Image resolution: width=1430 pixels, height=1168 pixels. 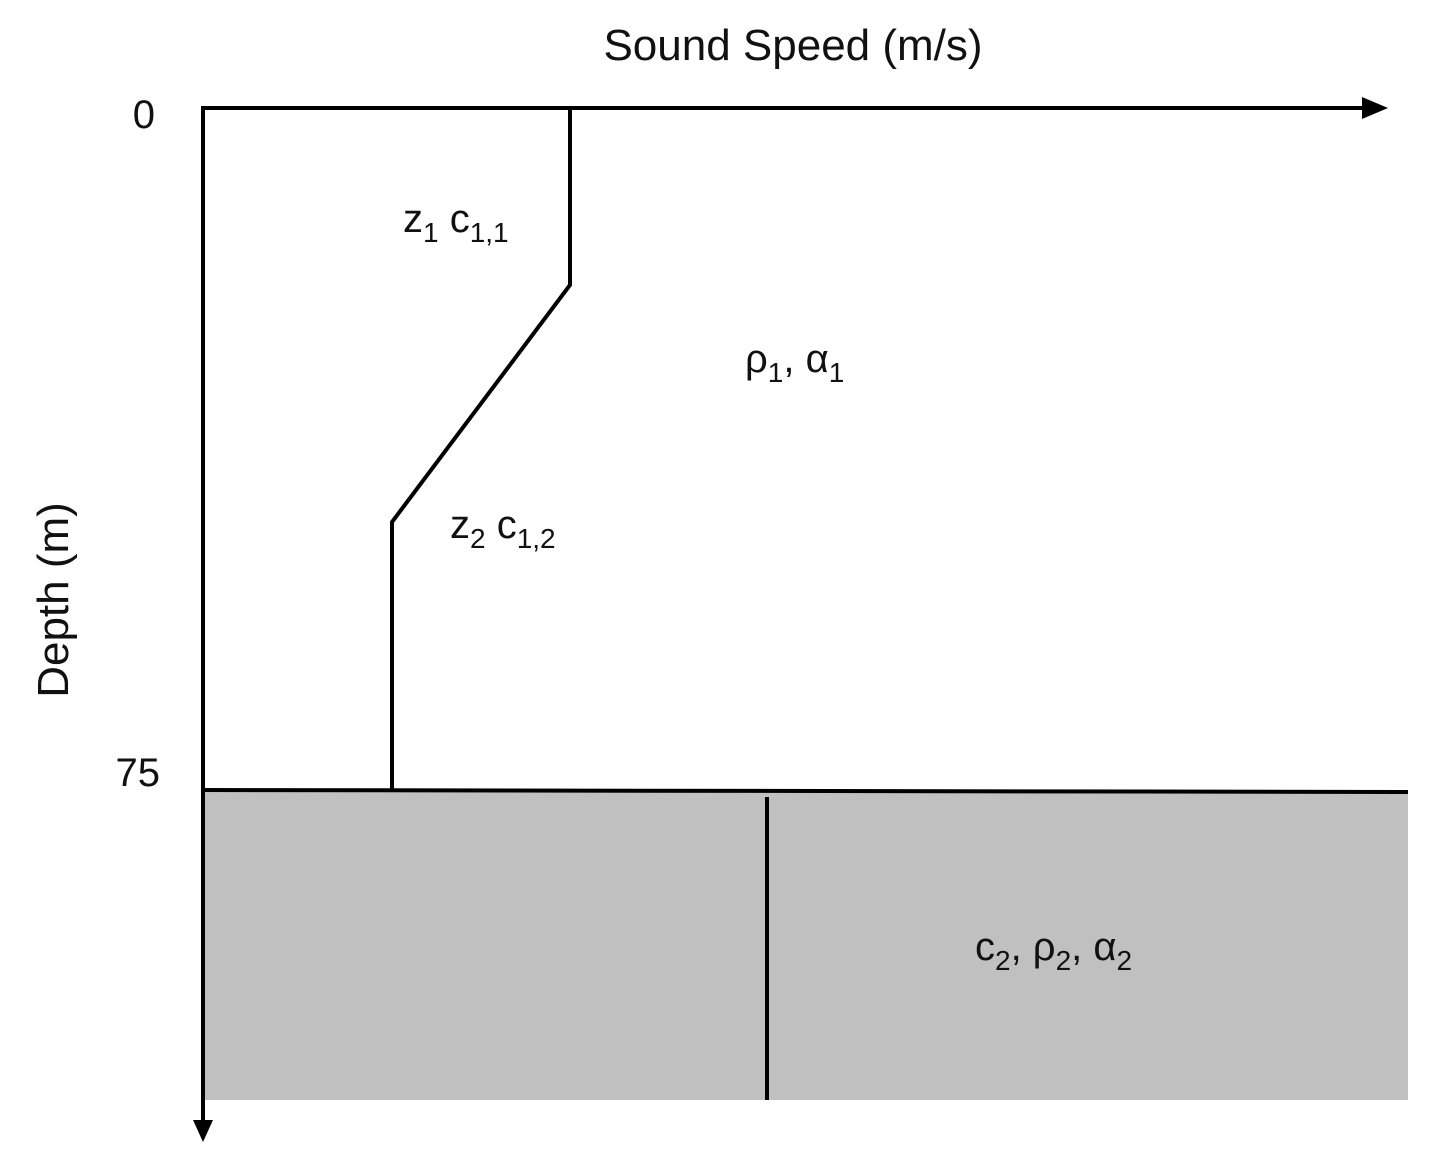 I want to click on symbol: ρ, so click(x=756, y=359).